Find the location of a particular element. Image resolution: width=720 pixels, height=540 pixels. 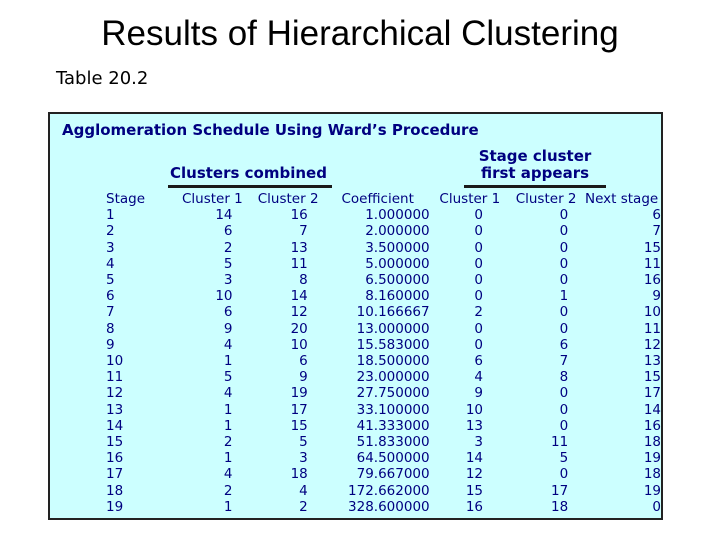

cluster-1-cell: 3 is located at coordinates (228, 280).